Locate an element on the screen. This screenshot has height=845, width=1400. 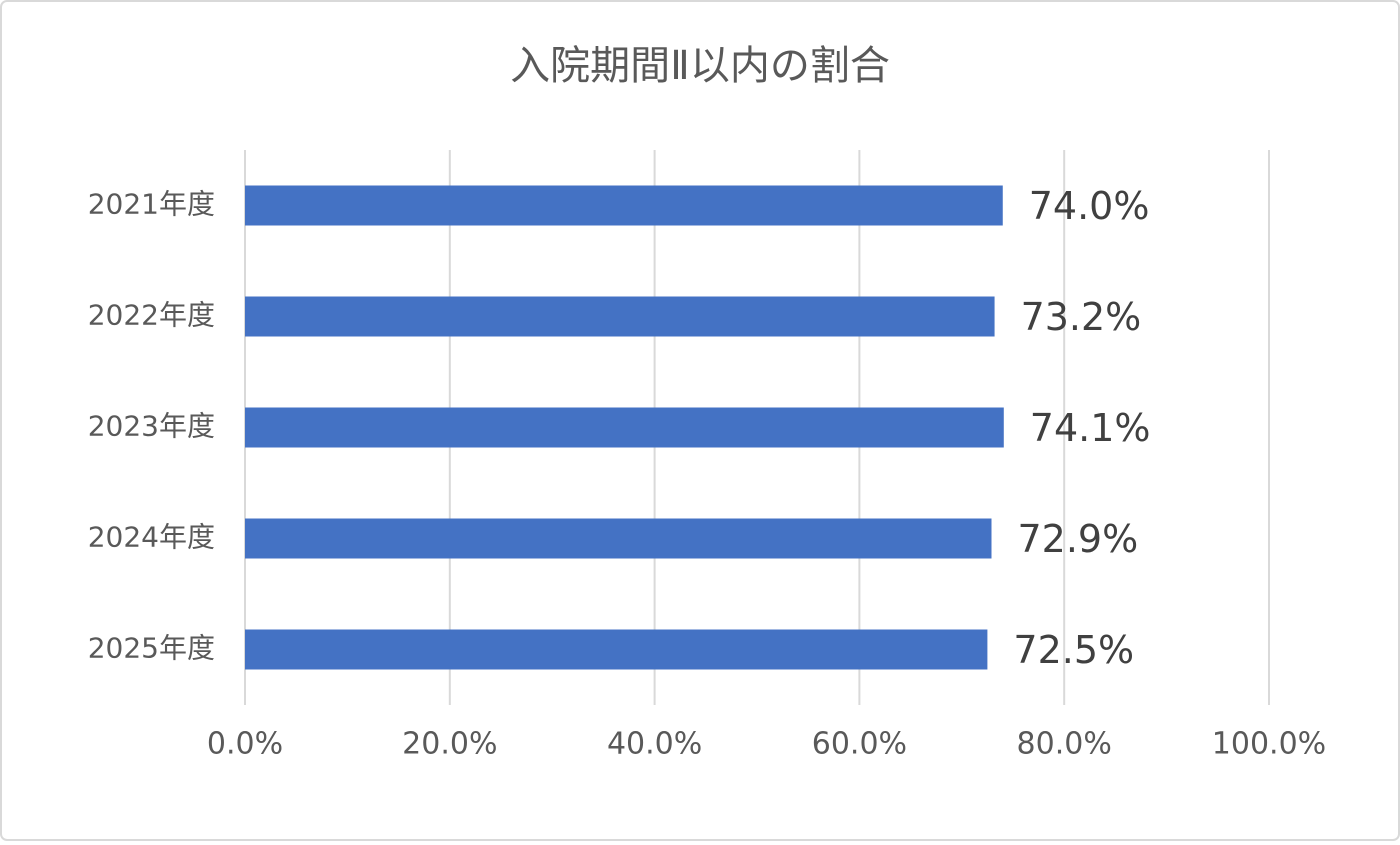
y-tick-label: 2023年度 is located at coordinates (151, 426).